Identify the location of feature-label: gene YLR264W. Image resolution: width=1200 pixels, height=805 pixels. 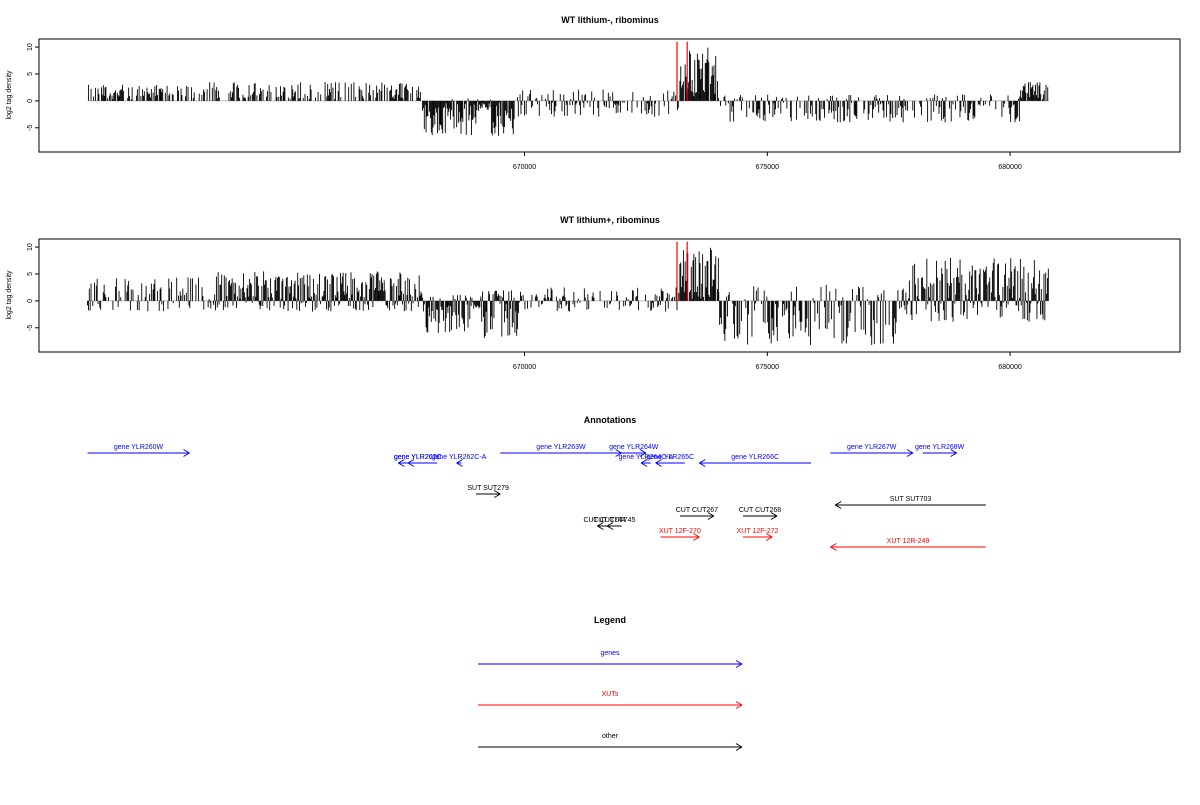
(634, 447).